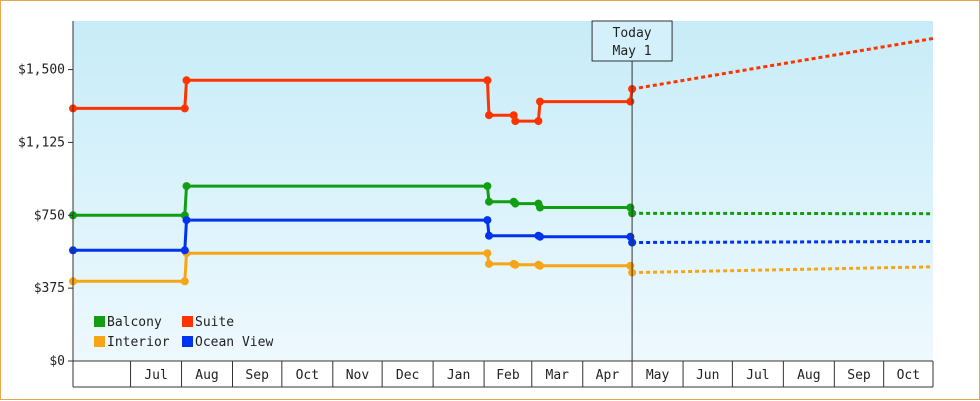  I want to click on legend-item: Ocean View, so click(227, 342).